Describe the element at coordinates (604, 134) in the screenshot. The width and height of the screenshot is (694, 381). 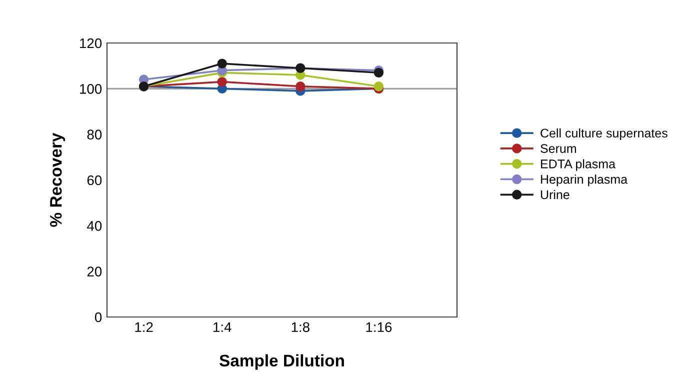
I see `legend-label: Cell culture supernates` at that location.